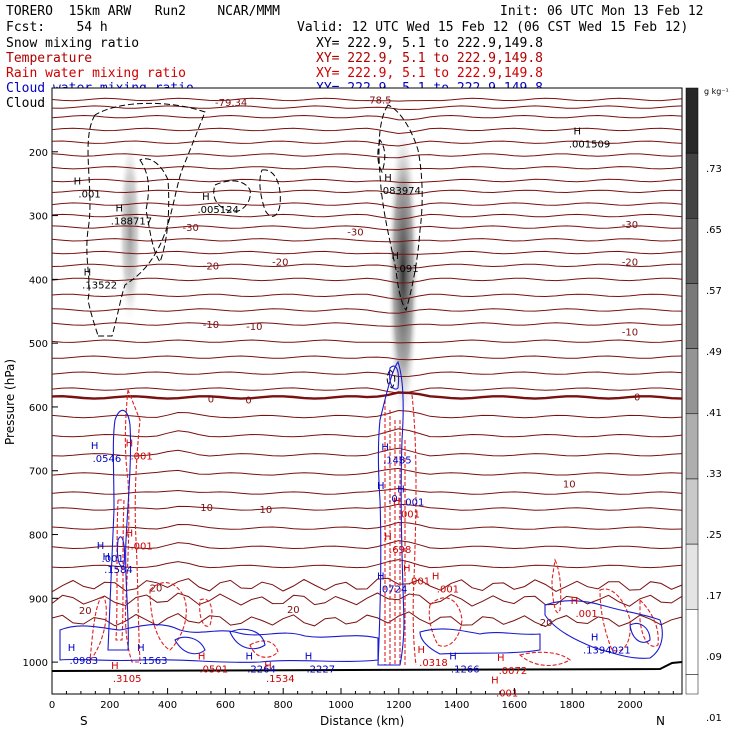 The width and height of the screenshot is (740, 740). I want to click on maximum-label: .1584, so click(118, 570).